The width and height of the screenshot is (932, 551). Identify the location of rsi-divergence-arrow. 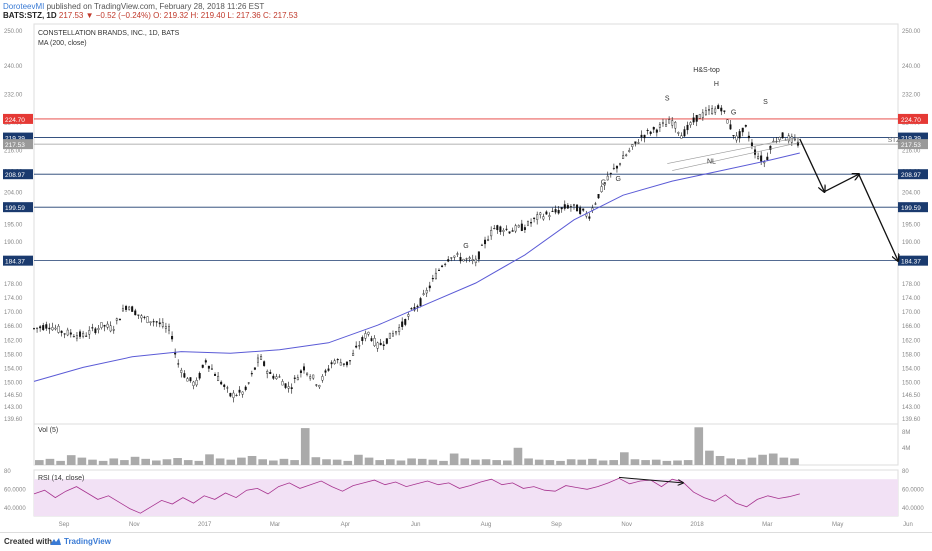
(650, 479).